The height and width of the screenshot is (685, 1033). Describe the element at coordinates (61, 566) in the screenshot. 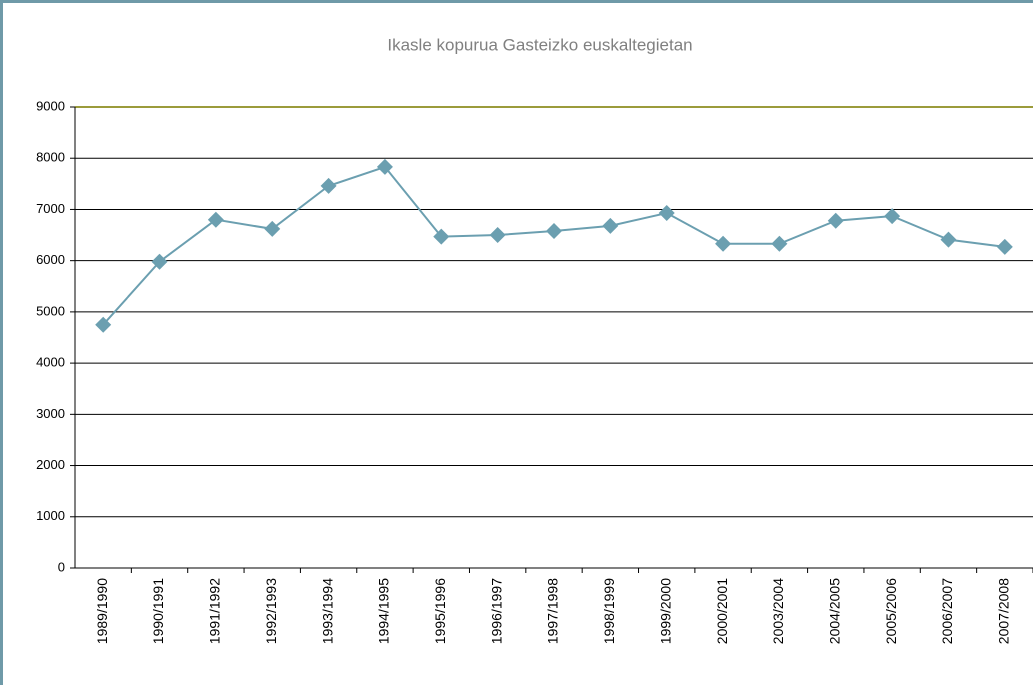

I see `y-tick-label: 0` at that location.